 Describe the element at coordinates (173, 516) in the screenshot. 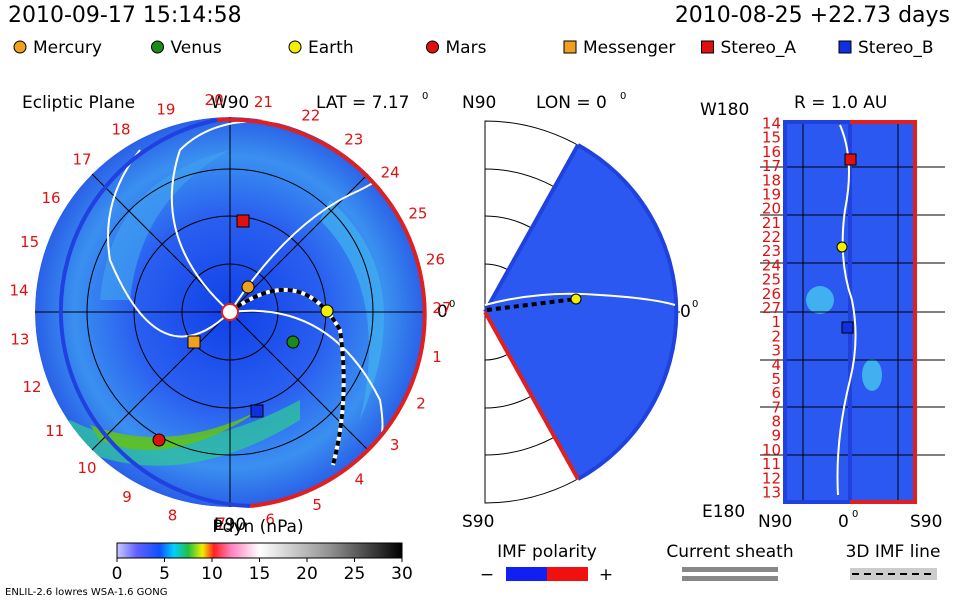

I see `carrington-label: 8` at that location.